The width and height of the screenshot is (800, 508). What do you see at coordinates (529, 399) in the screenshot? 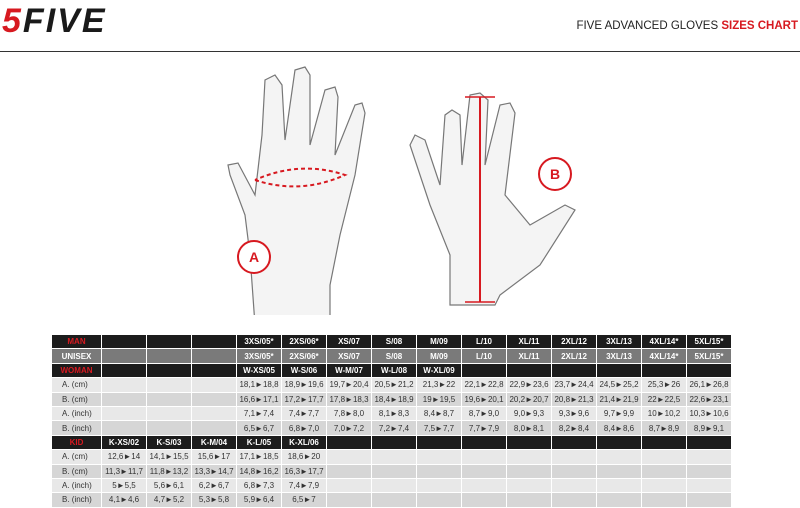
I see `table-cell: 20,2►20,7` at bounding box center [529, 399].